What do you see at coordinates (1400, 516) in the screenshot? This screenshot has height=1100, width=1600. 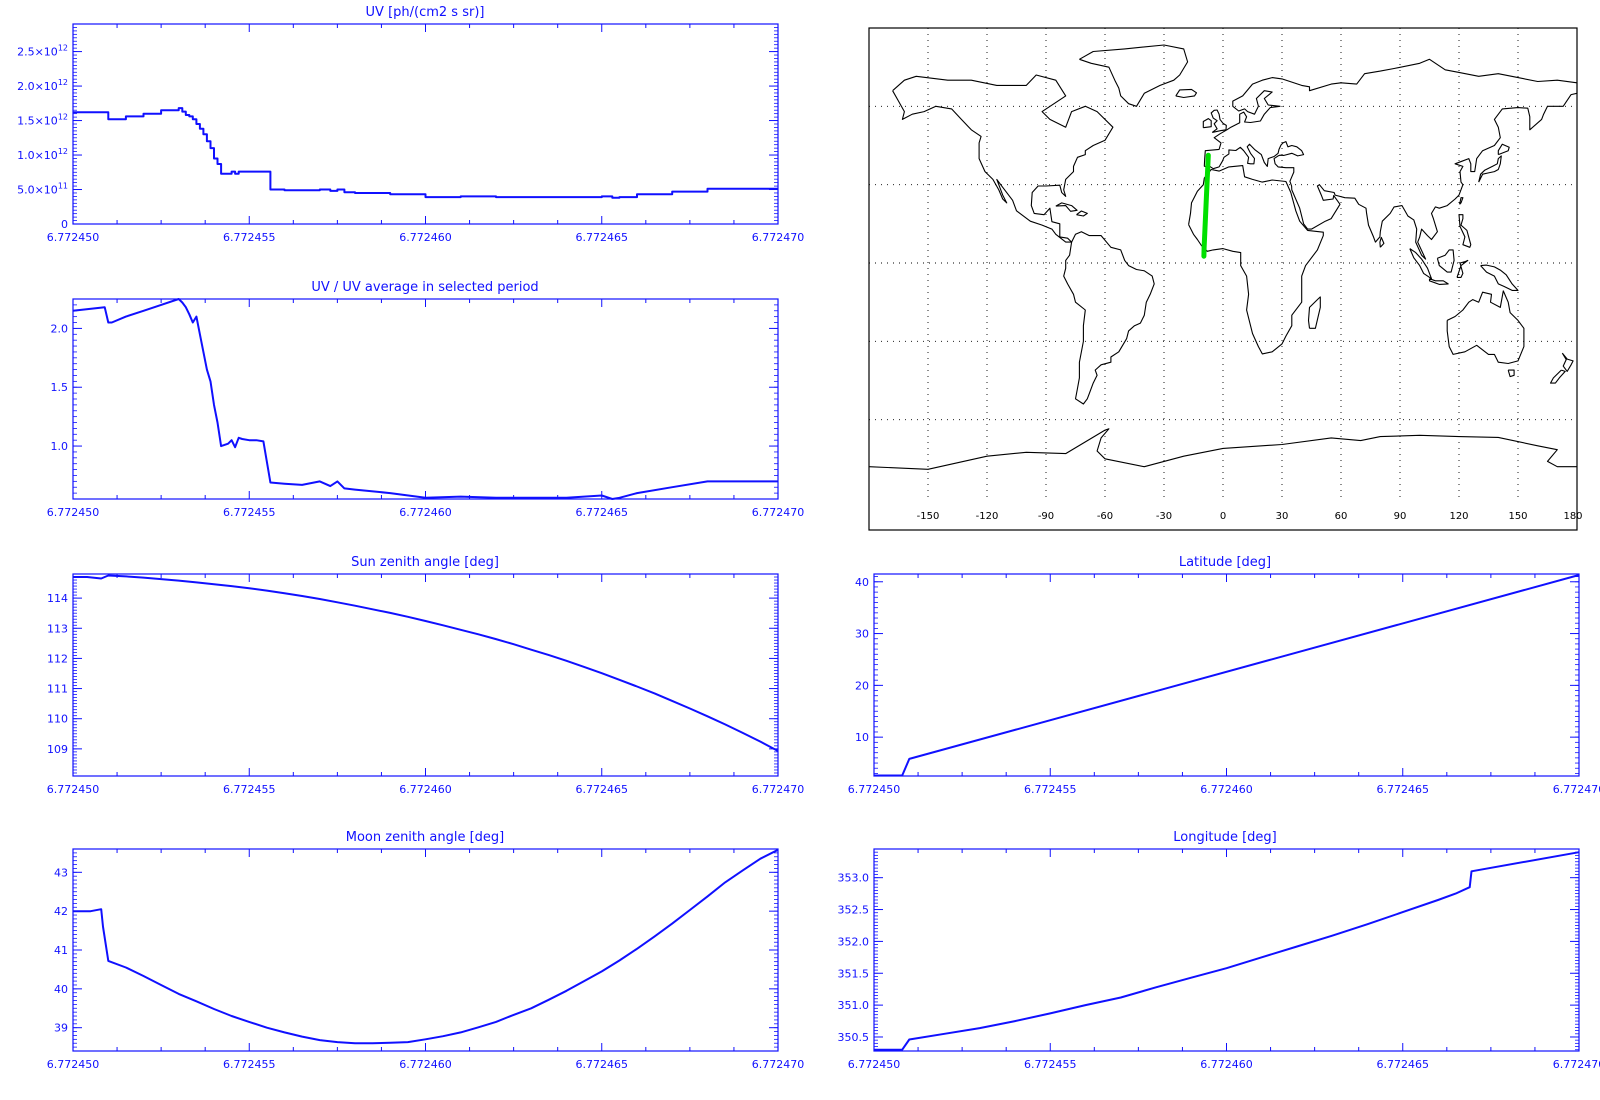 I see `map-lon-tick-label: 90` at bounding box center [1400, 516].